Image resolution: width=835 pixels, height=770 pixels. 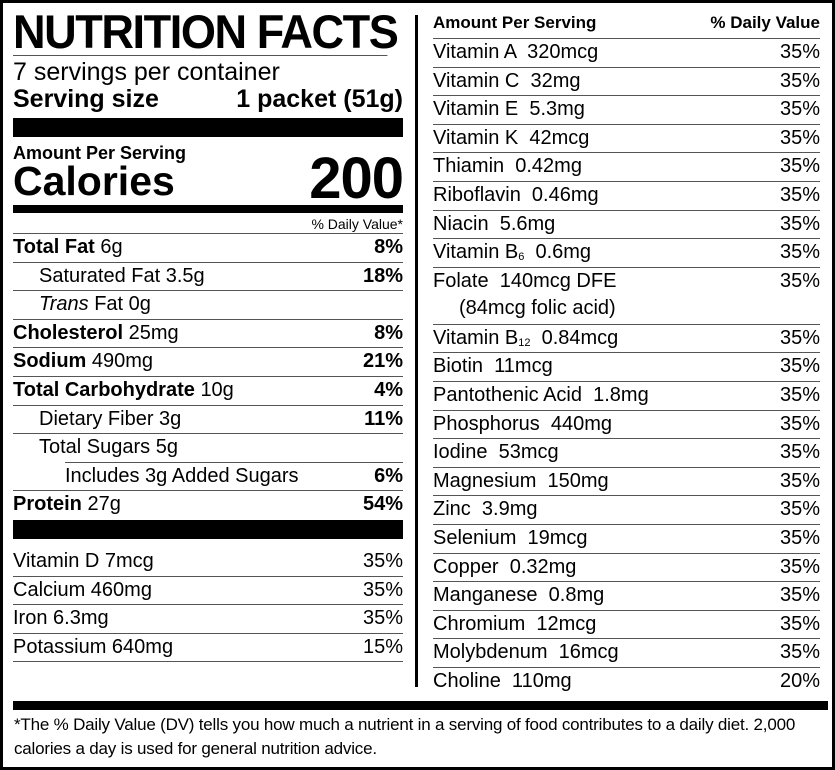 I want to click on nutrient-dv: 4%, so click(x=388, y=389).